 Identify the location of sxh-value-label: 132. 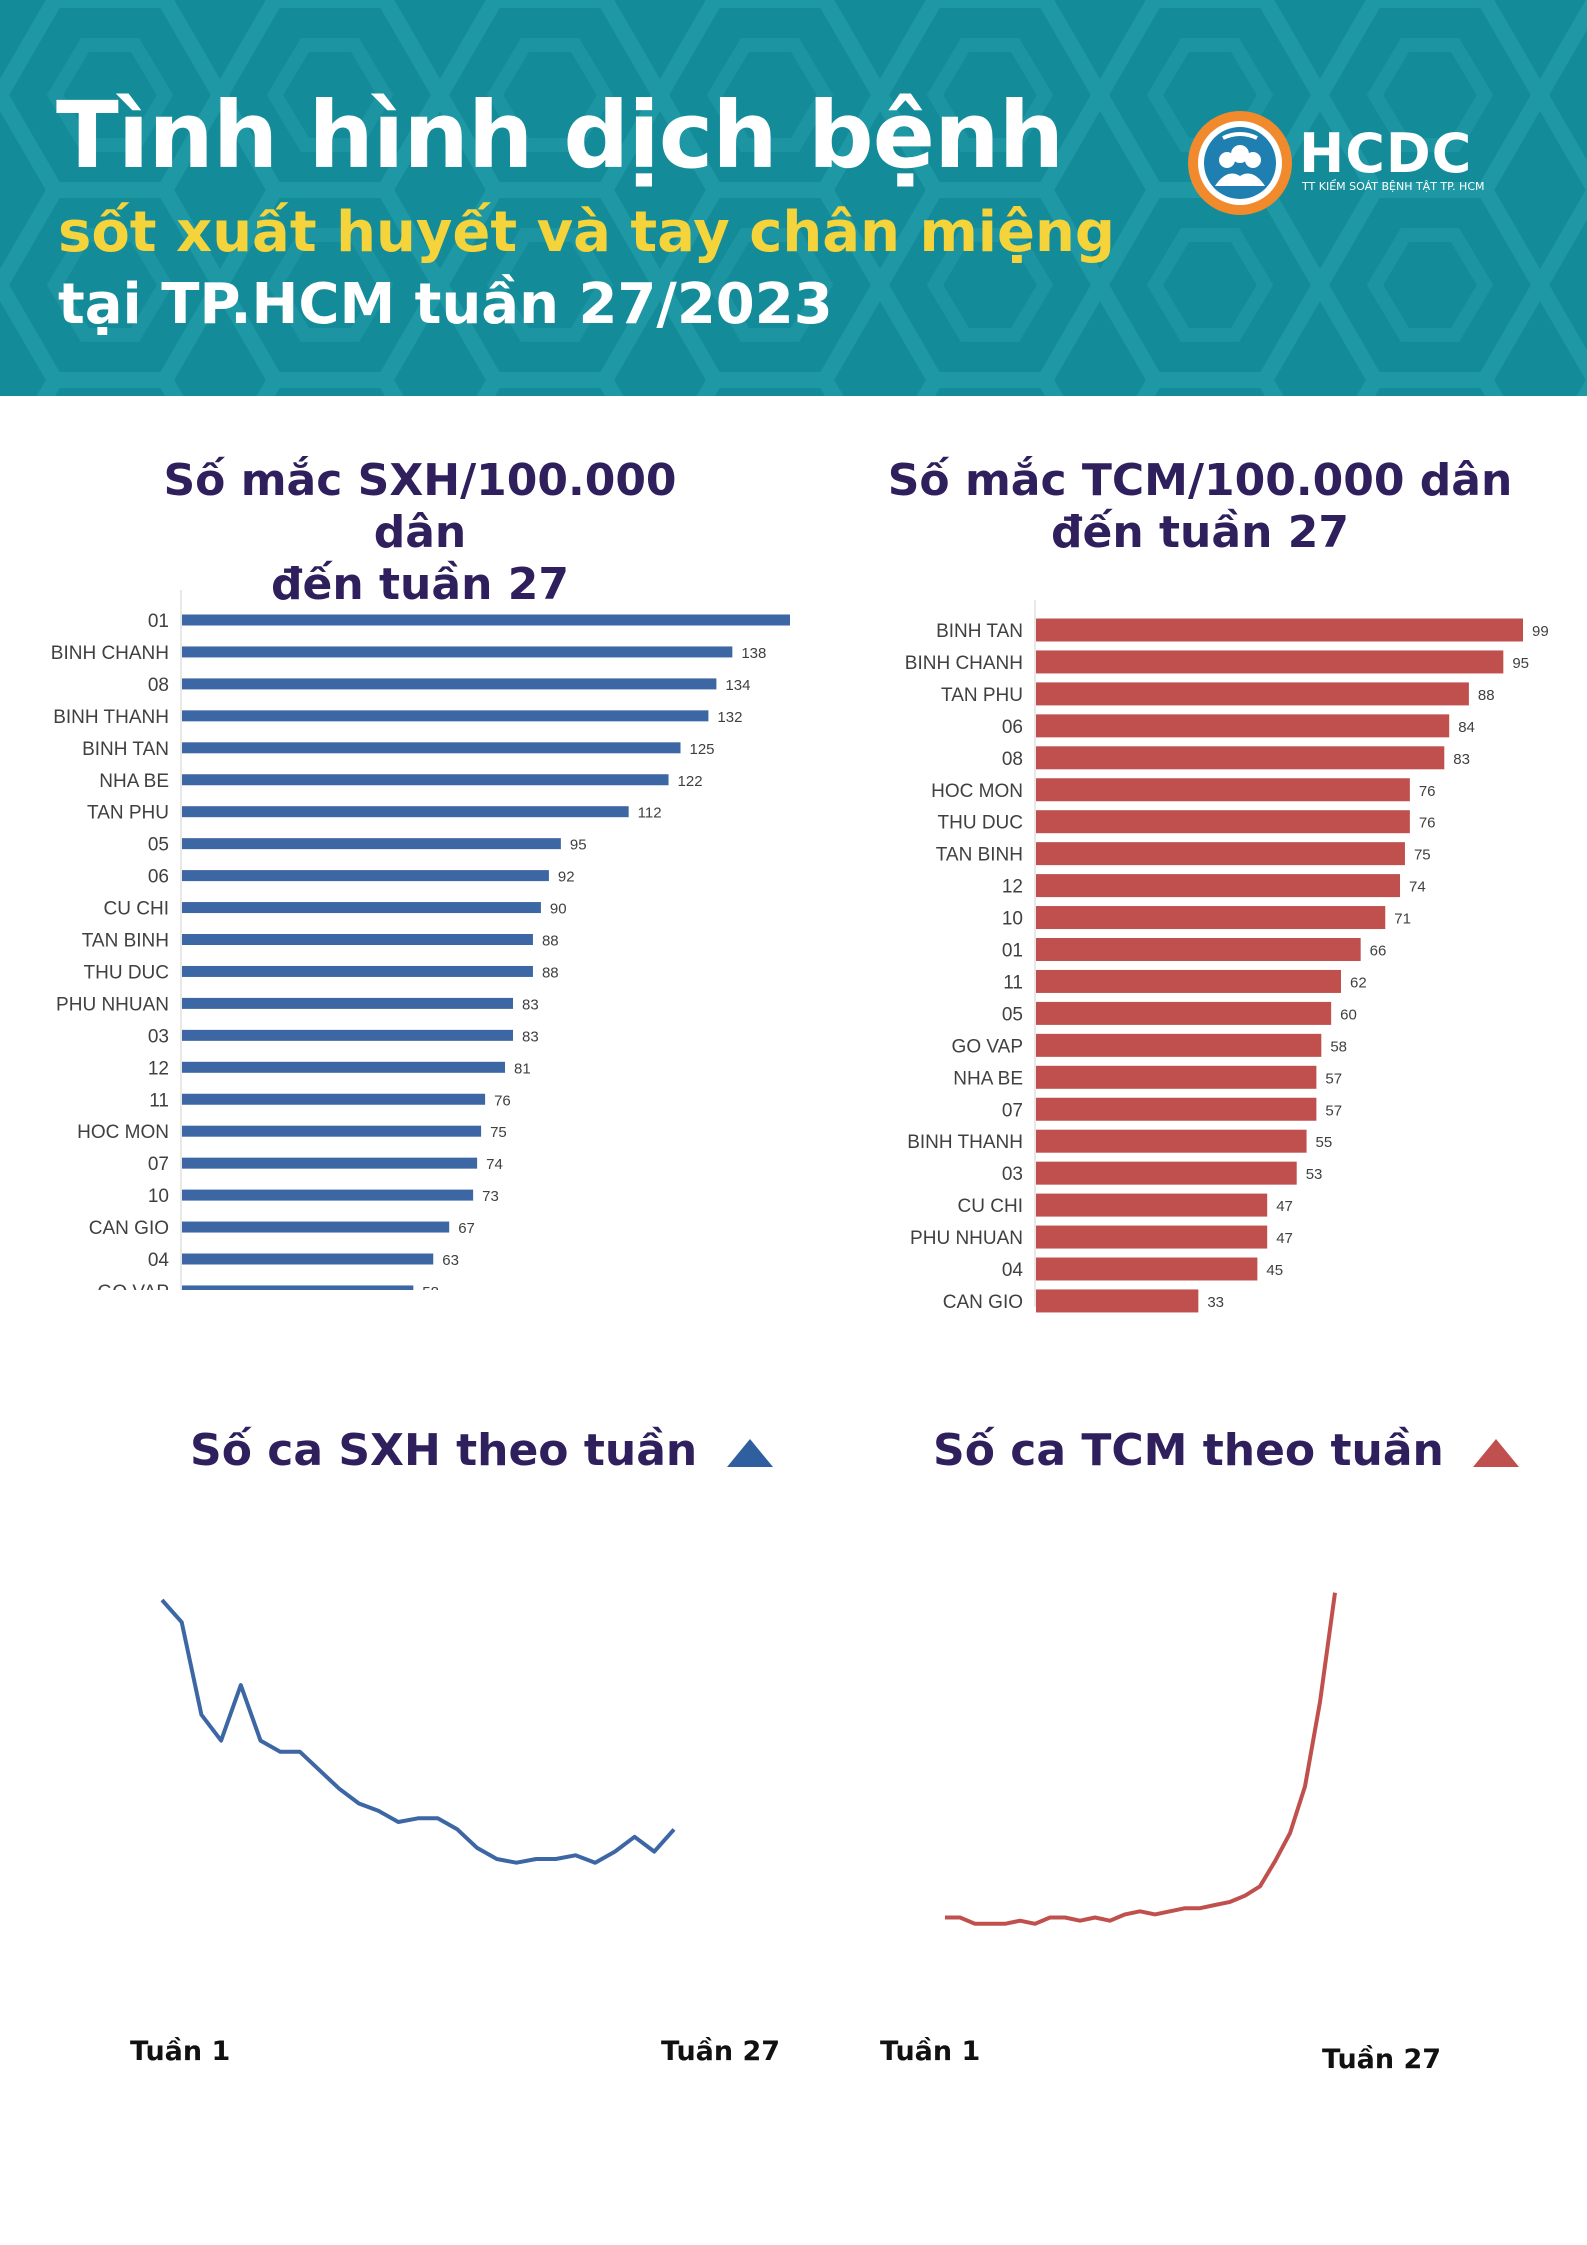
(729, 717).